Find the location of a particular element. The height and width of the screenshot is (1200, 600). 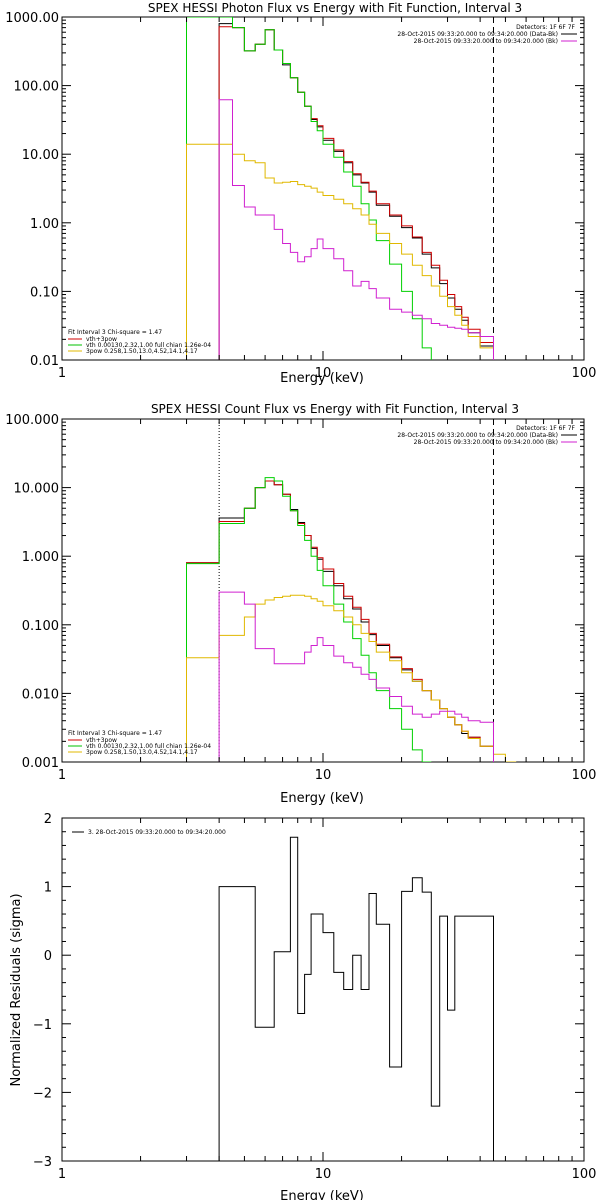

y-tick-label: −3 is located at coordinates (42, 1162).